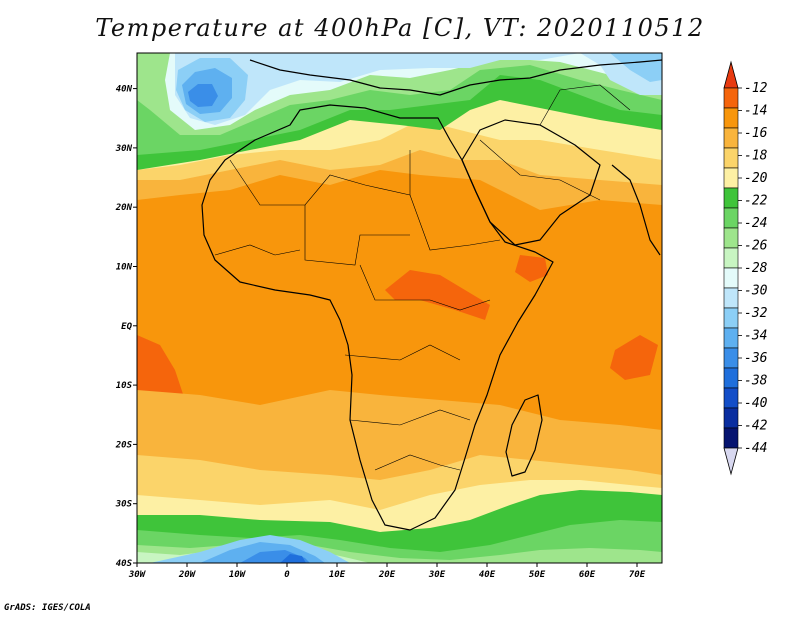 The width and height of the screenshot is (800, 618). I want to click on field-band-14-east, so click(634, 357).